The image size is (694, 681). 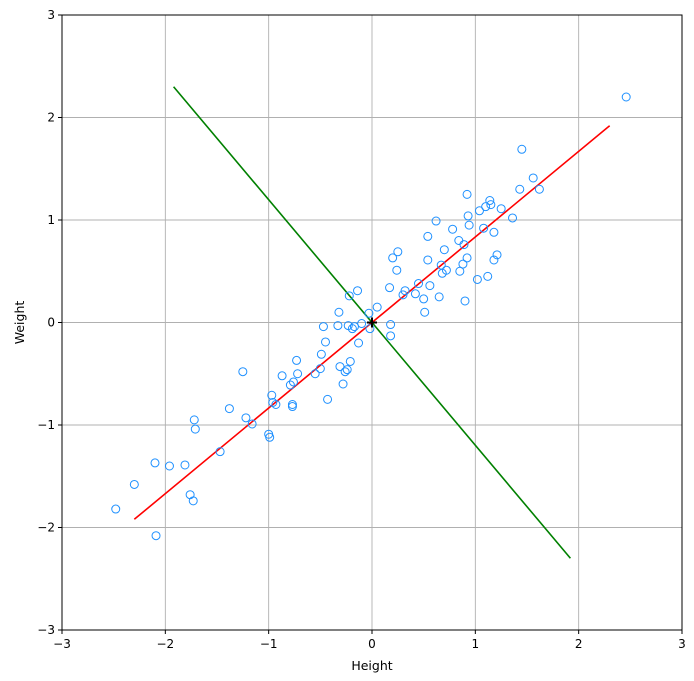 What do you see at coordinates (579, 644) in the screenshot?
I see `x-tick-label-5: 2` at bounding box center [579, 644].